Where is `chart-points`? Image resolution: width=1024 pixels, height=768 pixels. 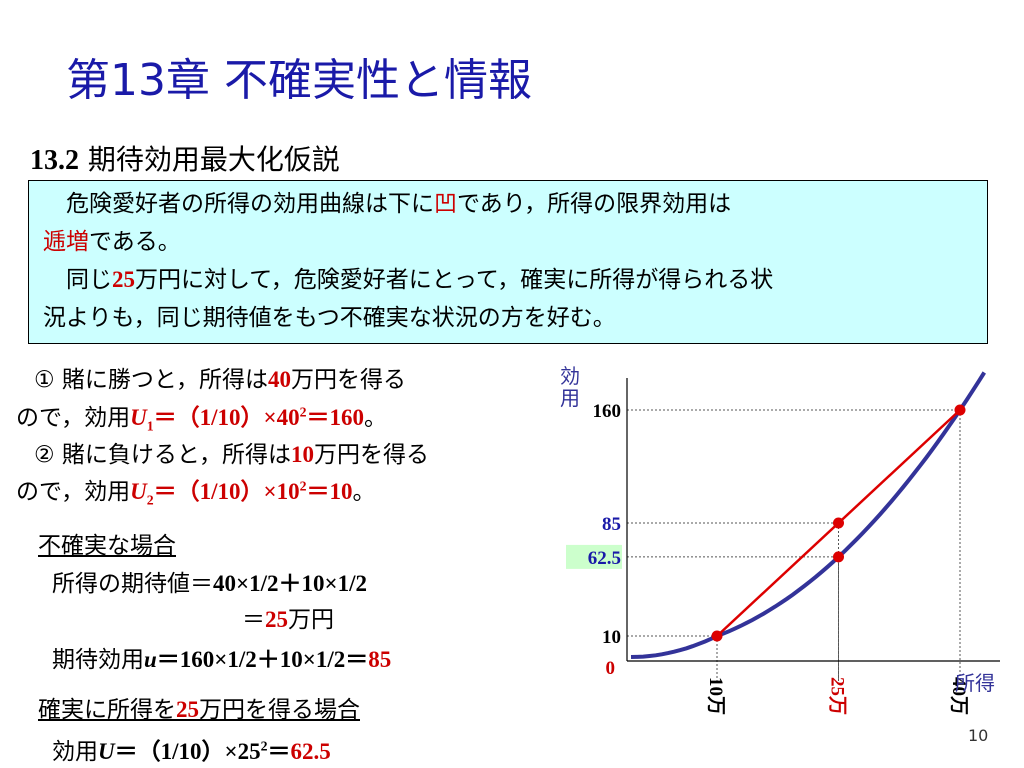 chart-points is located at coordinates (838, 523).